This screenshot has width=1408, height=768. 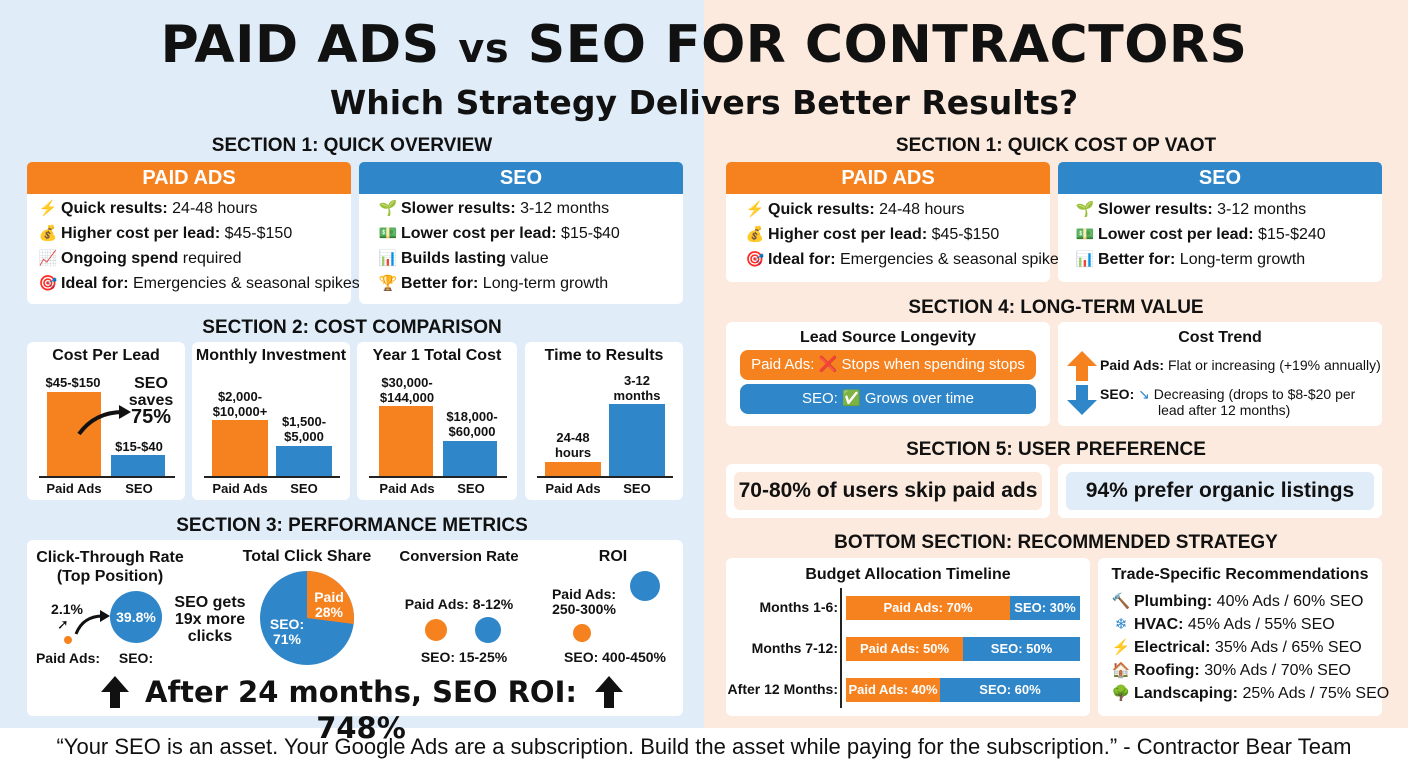 I want to click on label-line: months, so click(x=637, y=395).